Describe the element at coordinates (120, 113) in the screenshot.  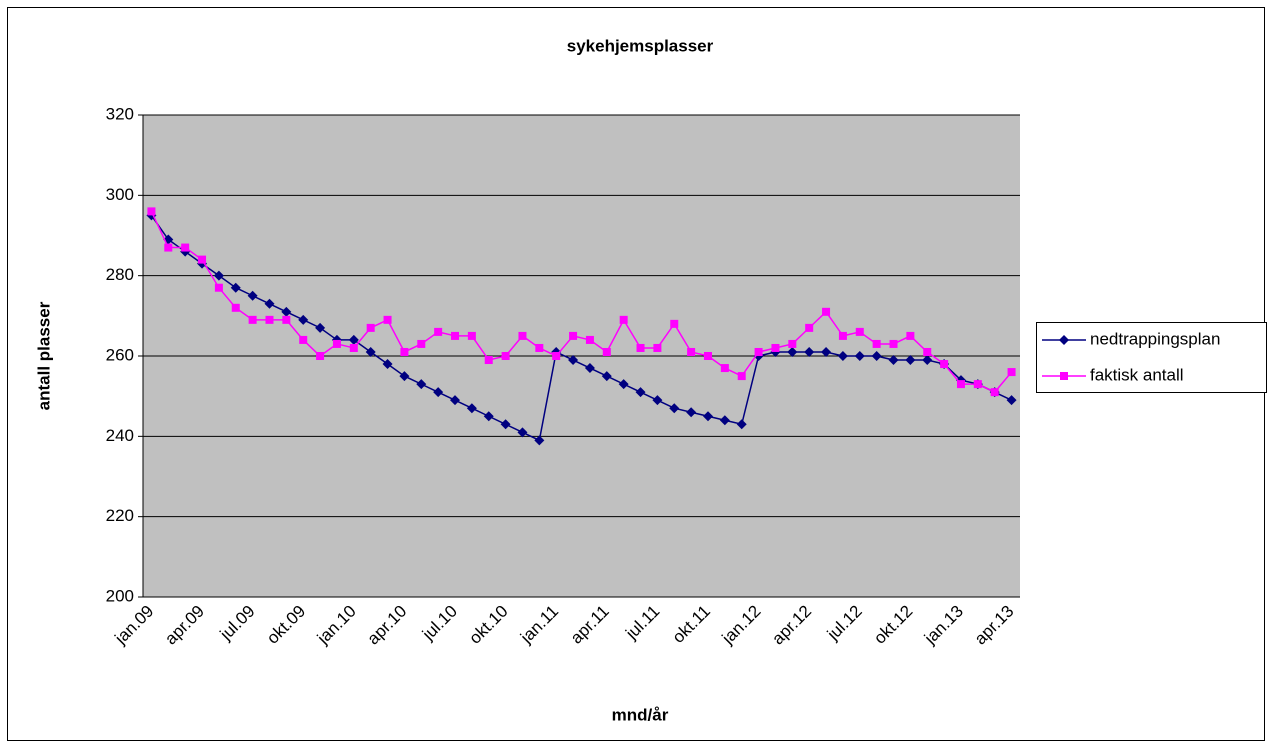
I see `y-tick-label: 320` at that location.